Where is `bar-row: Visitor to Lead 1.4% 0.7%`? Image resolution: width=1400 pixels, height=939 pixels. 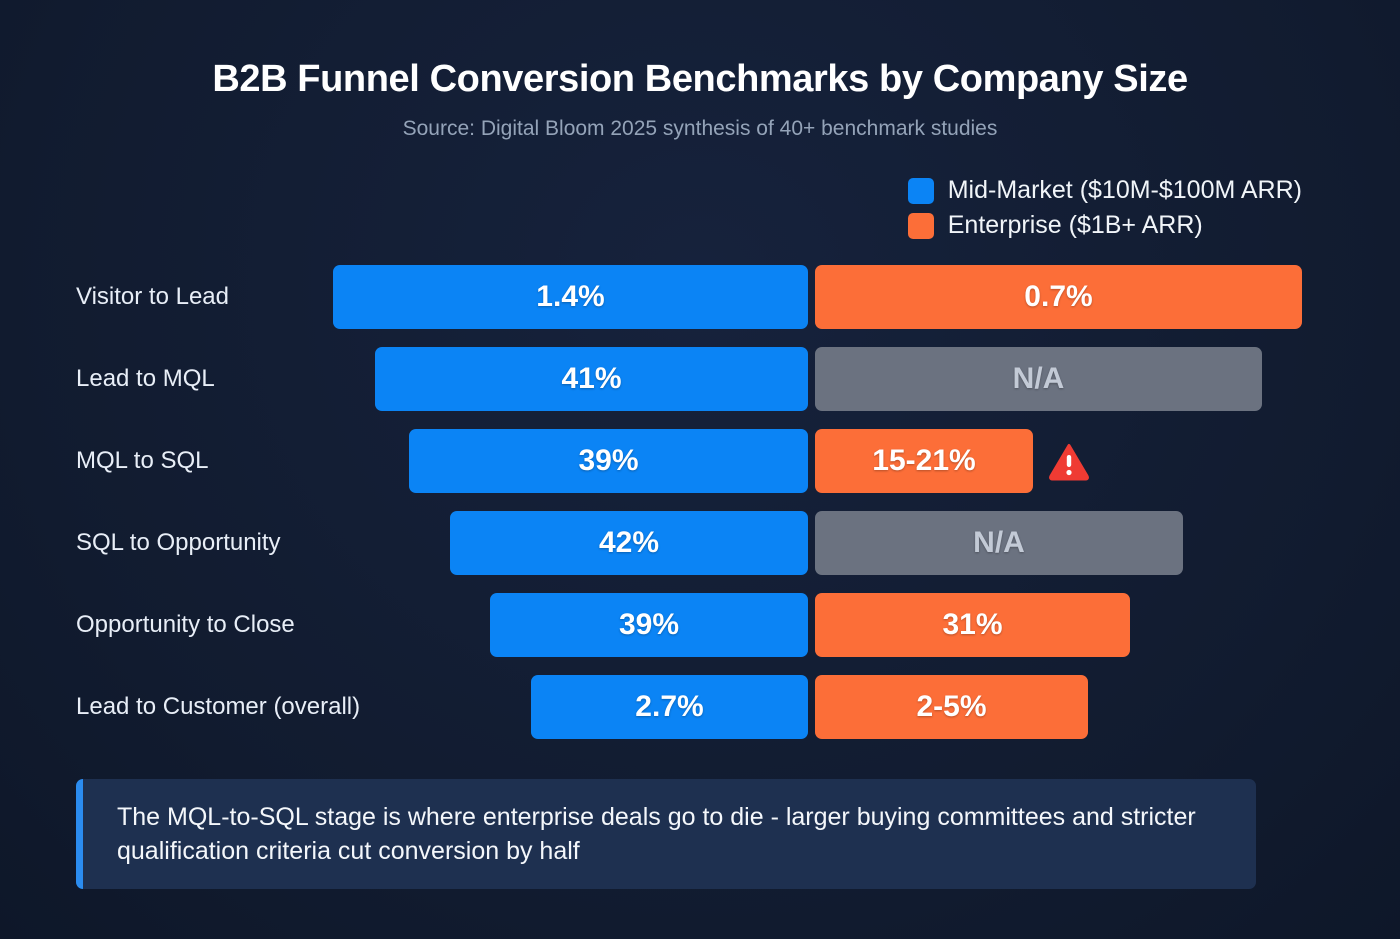
bar-row: Visitor to Lead 1.4% 0.7% is located at coordinates (700, 306).